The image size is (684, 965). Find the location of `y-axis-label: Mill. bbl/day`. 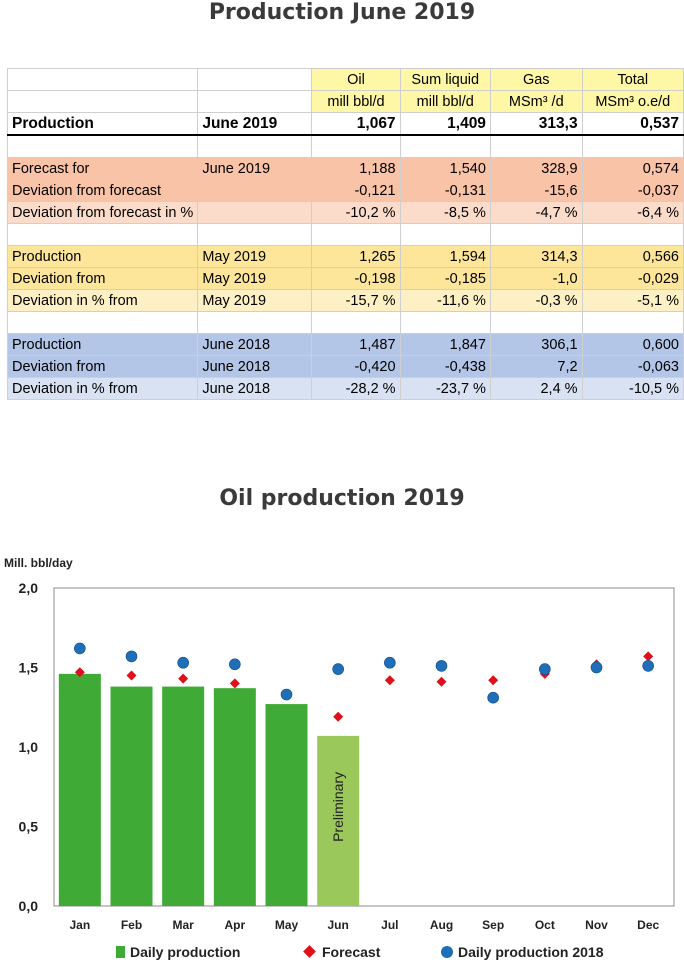

y-axis-label: Mill. bbl/day is located at coordinates (38, 563).